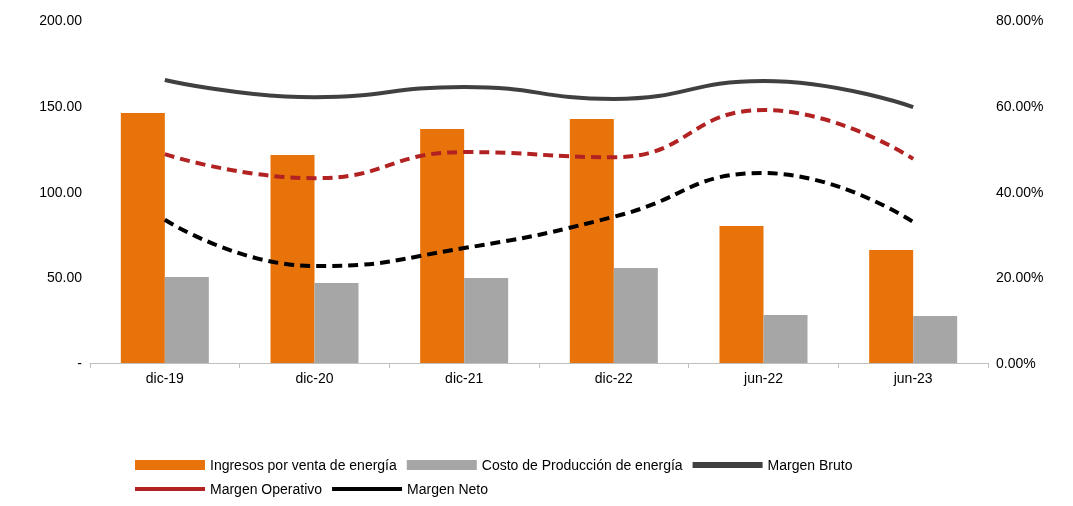 This screenshot has height=506, width=1073. Describe the element at coordinates (304, 465) in the screenshot. I see `legend-label: Ingresos por venta de energía` at that location.